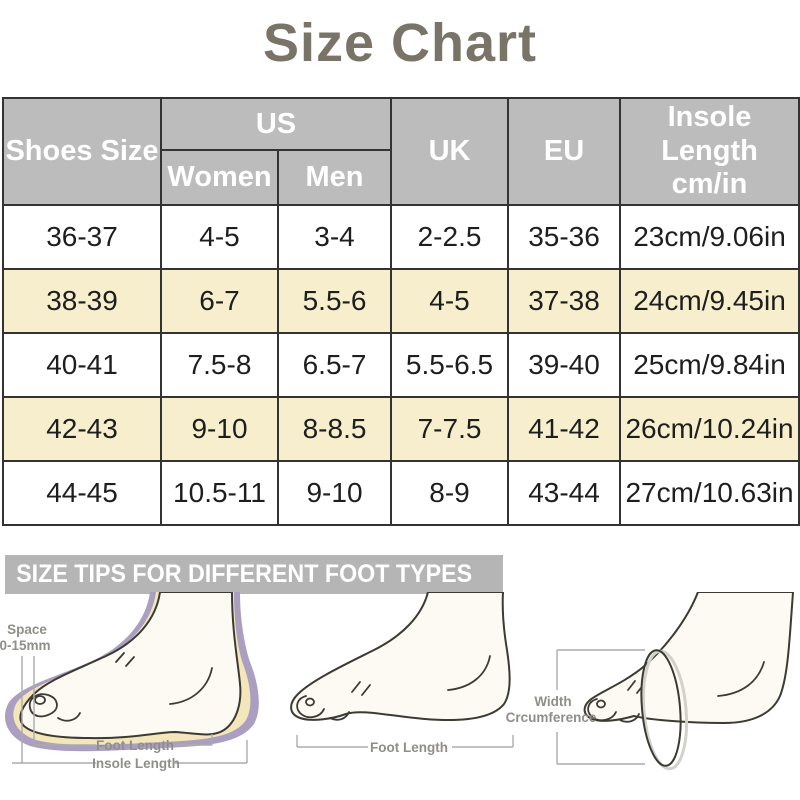 The width and height of the screenshot is (800, 800). I want to click on cell-shoes-size: 36-37, so click(82, 237).